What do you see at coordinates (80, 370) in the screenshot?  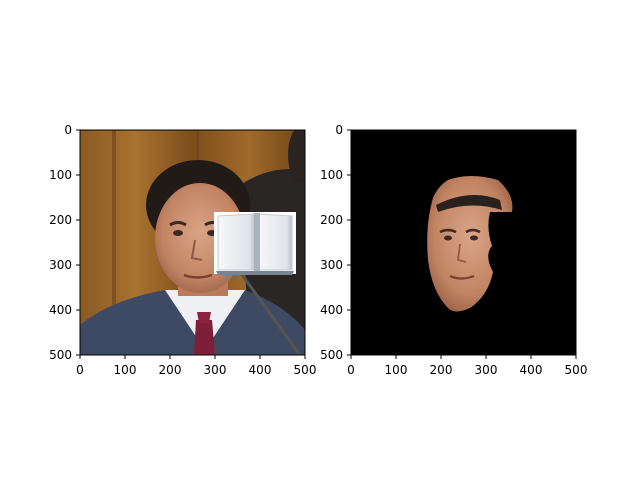 I see `left-x-tick-label: 0` at bounding box center [80, 370].